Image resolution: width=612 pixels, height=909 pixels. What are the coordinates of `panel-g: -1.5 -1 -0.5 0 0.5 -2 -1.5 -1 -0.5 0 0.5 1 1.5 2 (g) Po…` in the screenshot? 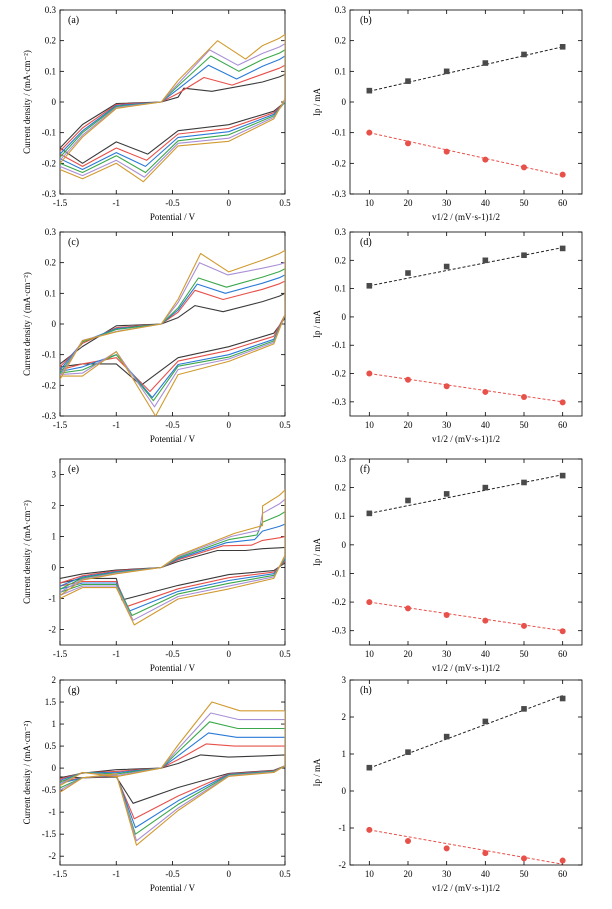 It's located at (156, 784).